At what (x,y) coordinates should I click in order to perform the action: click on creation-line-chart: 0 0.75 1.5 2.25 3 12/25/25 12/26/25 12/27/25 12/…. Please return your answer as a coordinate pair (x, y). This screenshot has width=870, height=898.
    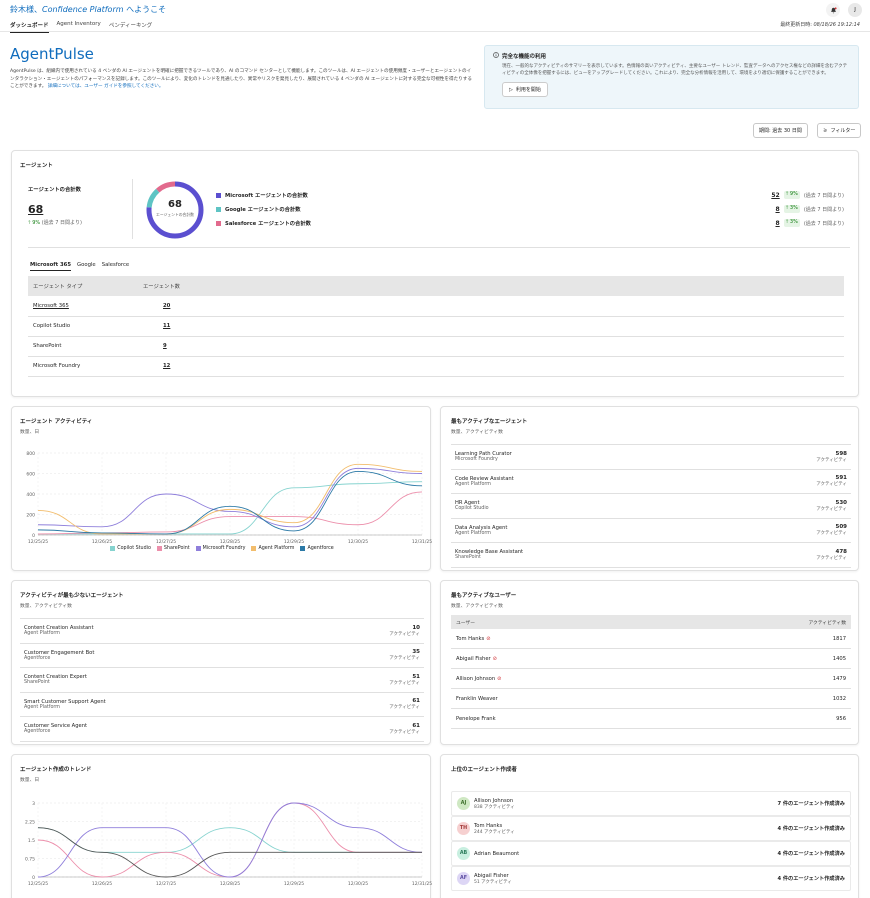
    Looking at the image, I should click on (228, 844).